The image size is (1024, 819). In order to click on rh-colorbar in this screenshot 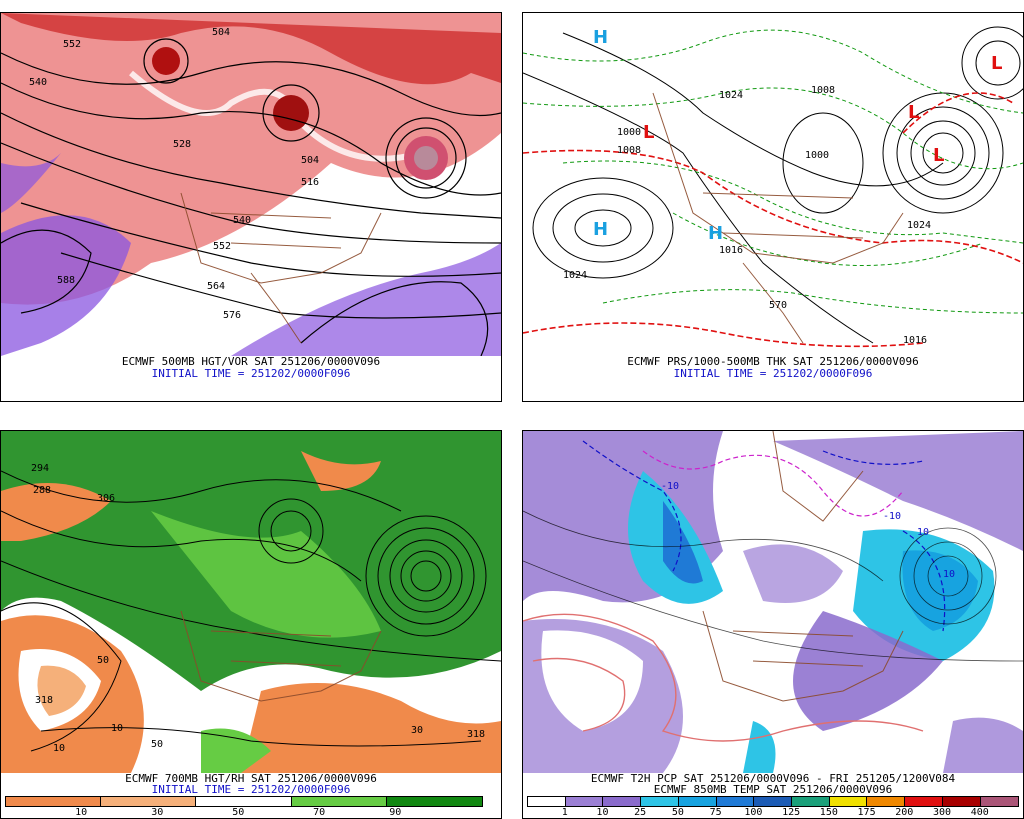, I will do `click(244, 801)`.